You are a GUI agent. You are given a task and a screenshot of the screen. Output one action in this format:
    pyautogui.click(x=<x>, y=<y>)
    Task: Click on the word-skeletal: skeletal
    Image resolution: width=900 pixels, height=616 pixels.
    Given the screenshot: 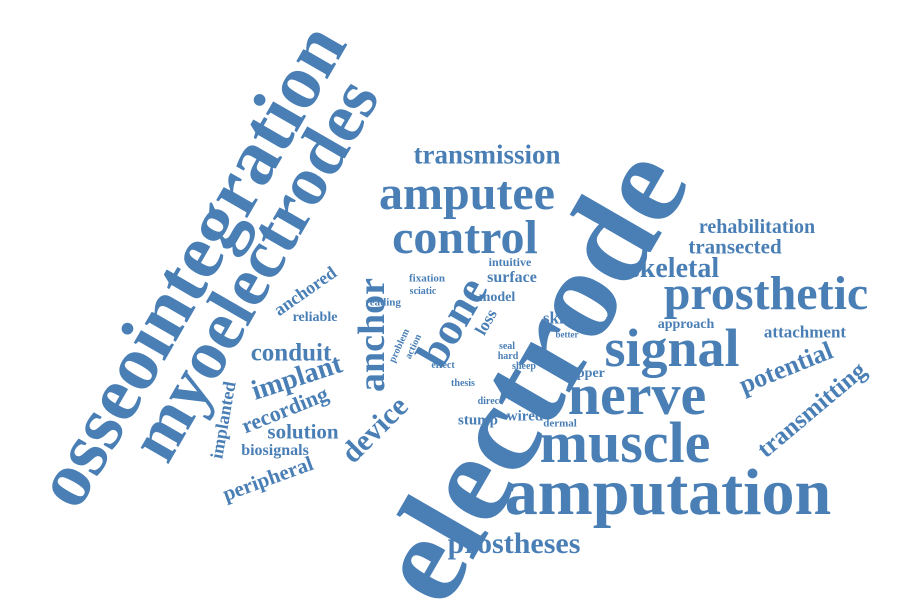 What is the action you would take?
    pyautogui.click(x=674, y=269)
    